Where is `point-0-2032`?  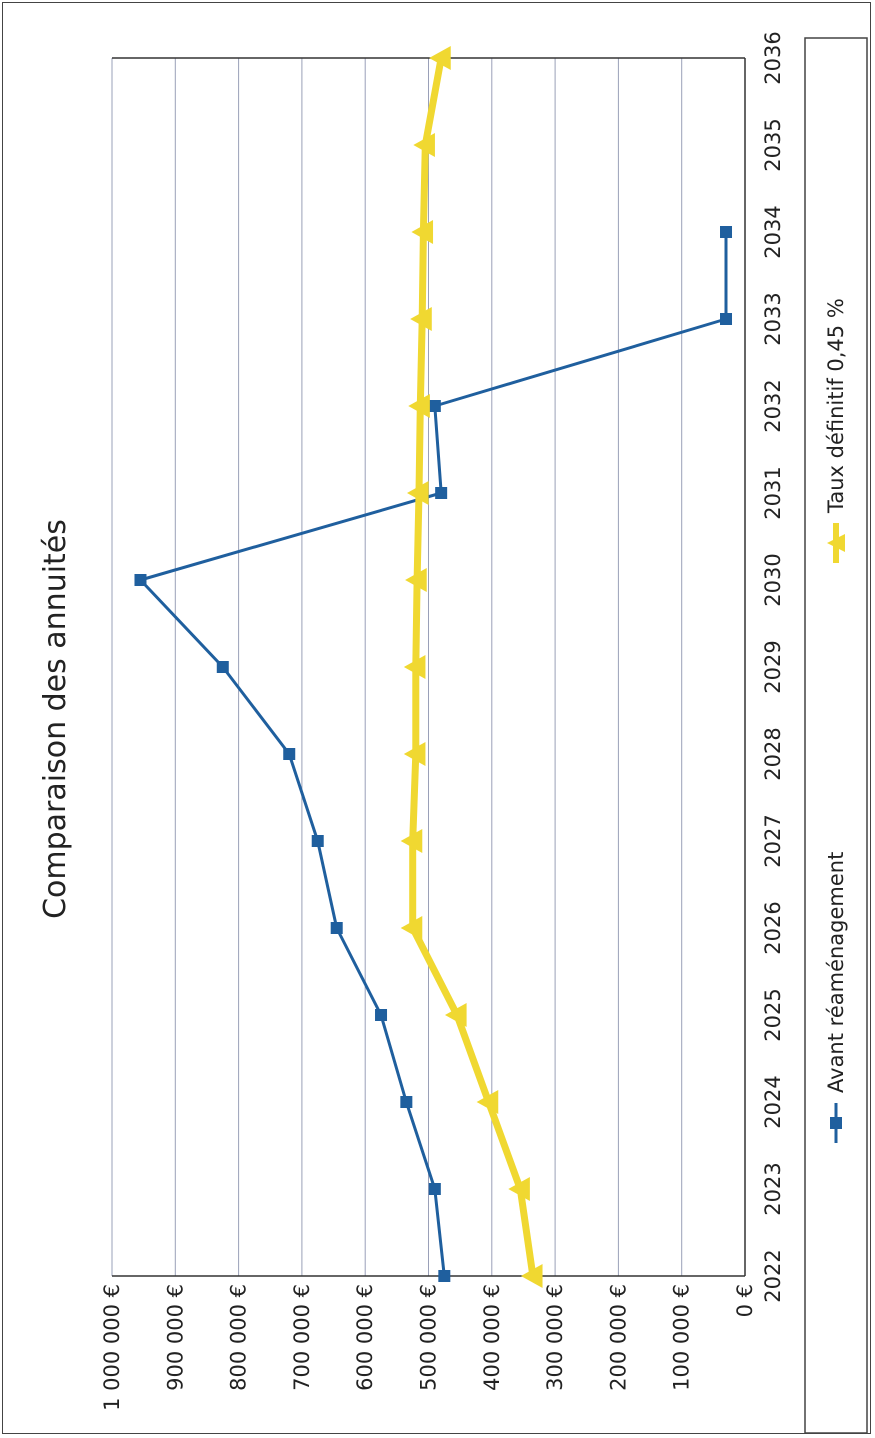 point-0-2032 is located at coordinates (434, 406).